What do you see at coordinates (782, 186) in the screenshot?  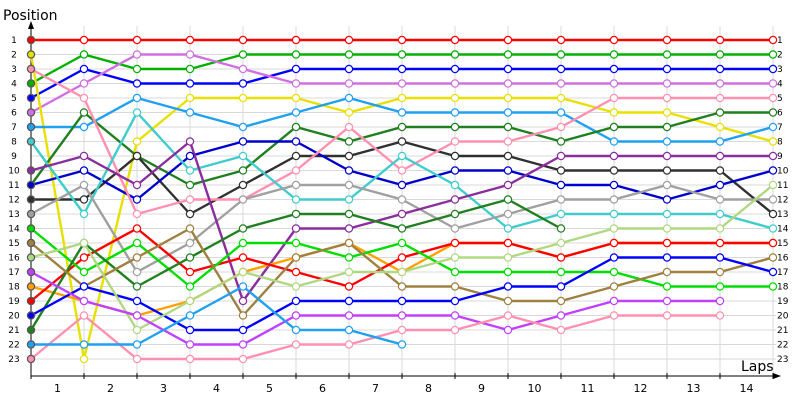 I see `y-tick-label-right: 11` at bounding box center [782, 186].